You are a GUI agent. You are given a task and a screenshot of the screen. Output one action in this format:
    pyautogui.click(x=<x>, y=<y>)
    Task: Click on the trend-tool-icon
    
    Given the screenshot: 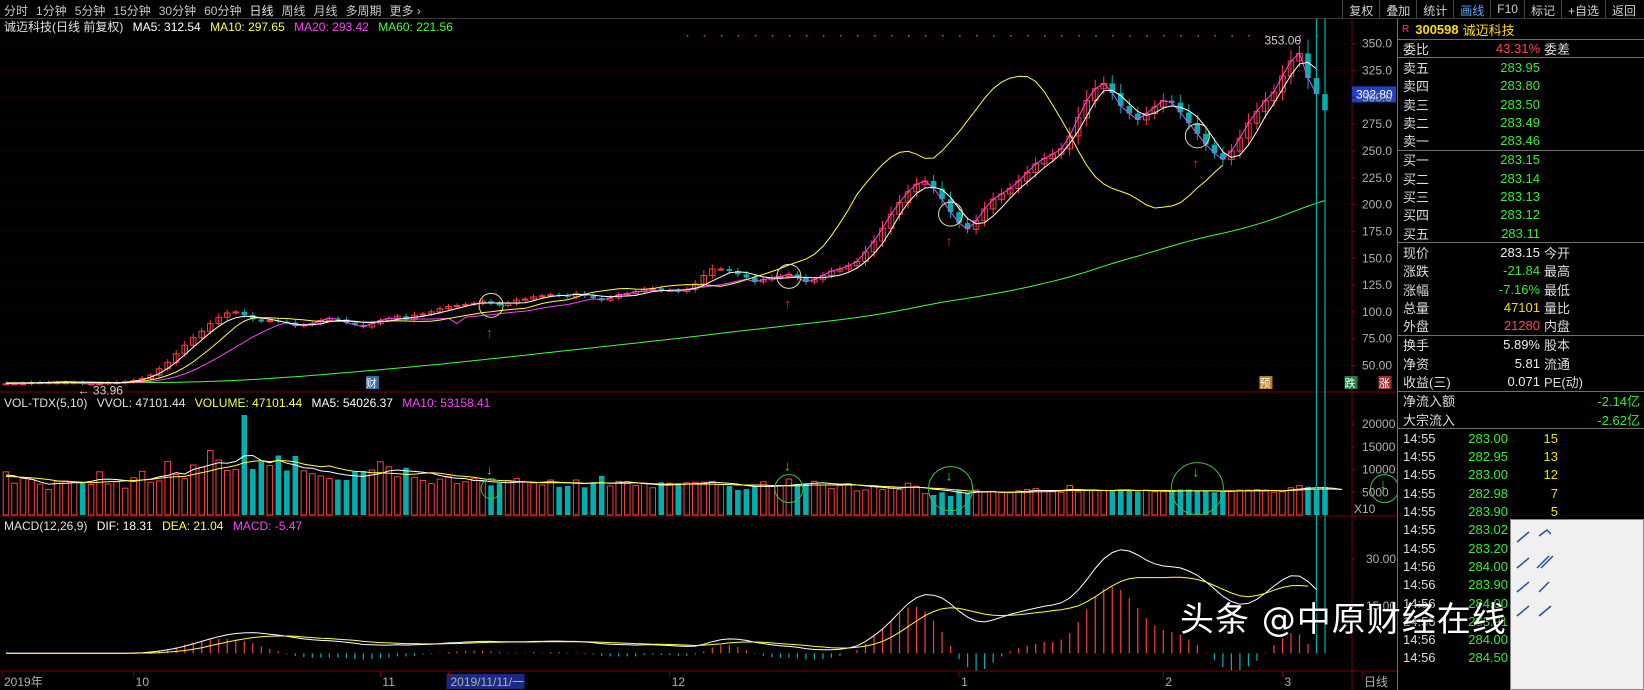 What is the action you would take?
    pyautogui.click(x=1523, y=587)
    